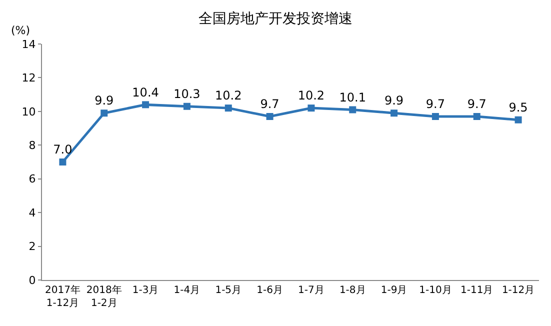  I want to click on y-tick-label: 2, so click(32, 247).